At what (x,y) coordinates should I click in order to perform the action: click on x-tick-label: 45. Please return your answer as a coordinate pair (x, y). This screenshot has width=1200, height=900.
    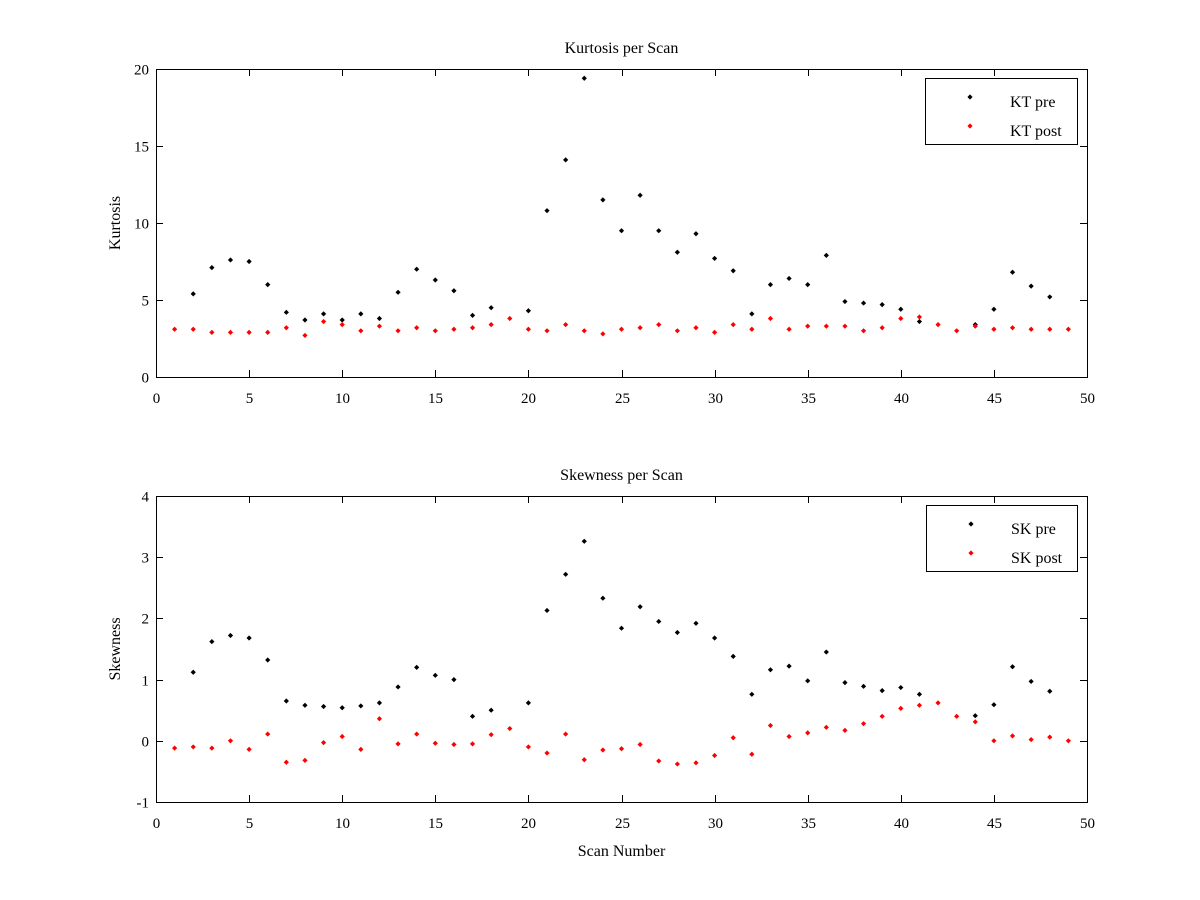
    Looking at the image, I should click on (994, 399).